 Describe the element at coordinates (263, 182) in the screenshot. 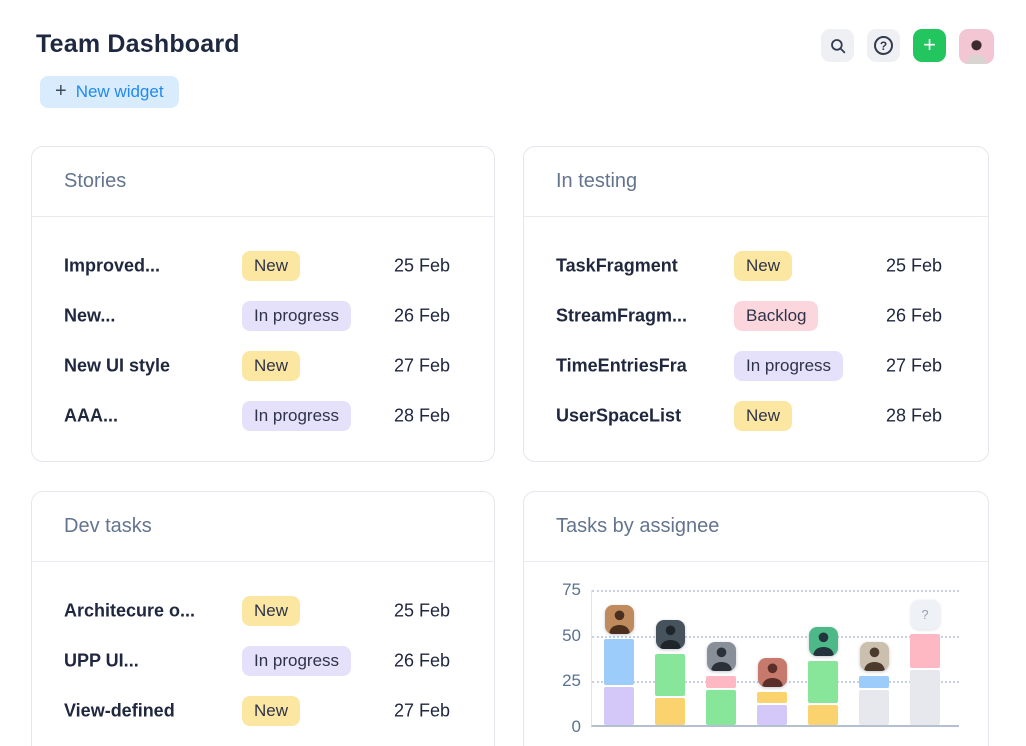

I see `card-header: Stories` at that location.